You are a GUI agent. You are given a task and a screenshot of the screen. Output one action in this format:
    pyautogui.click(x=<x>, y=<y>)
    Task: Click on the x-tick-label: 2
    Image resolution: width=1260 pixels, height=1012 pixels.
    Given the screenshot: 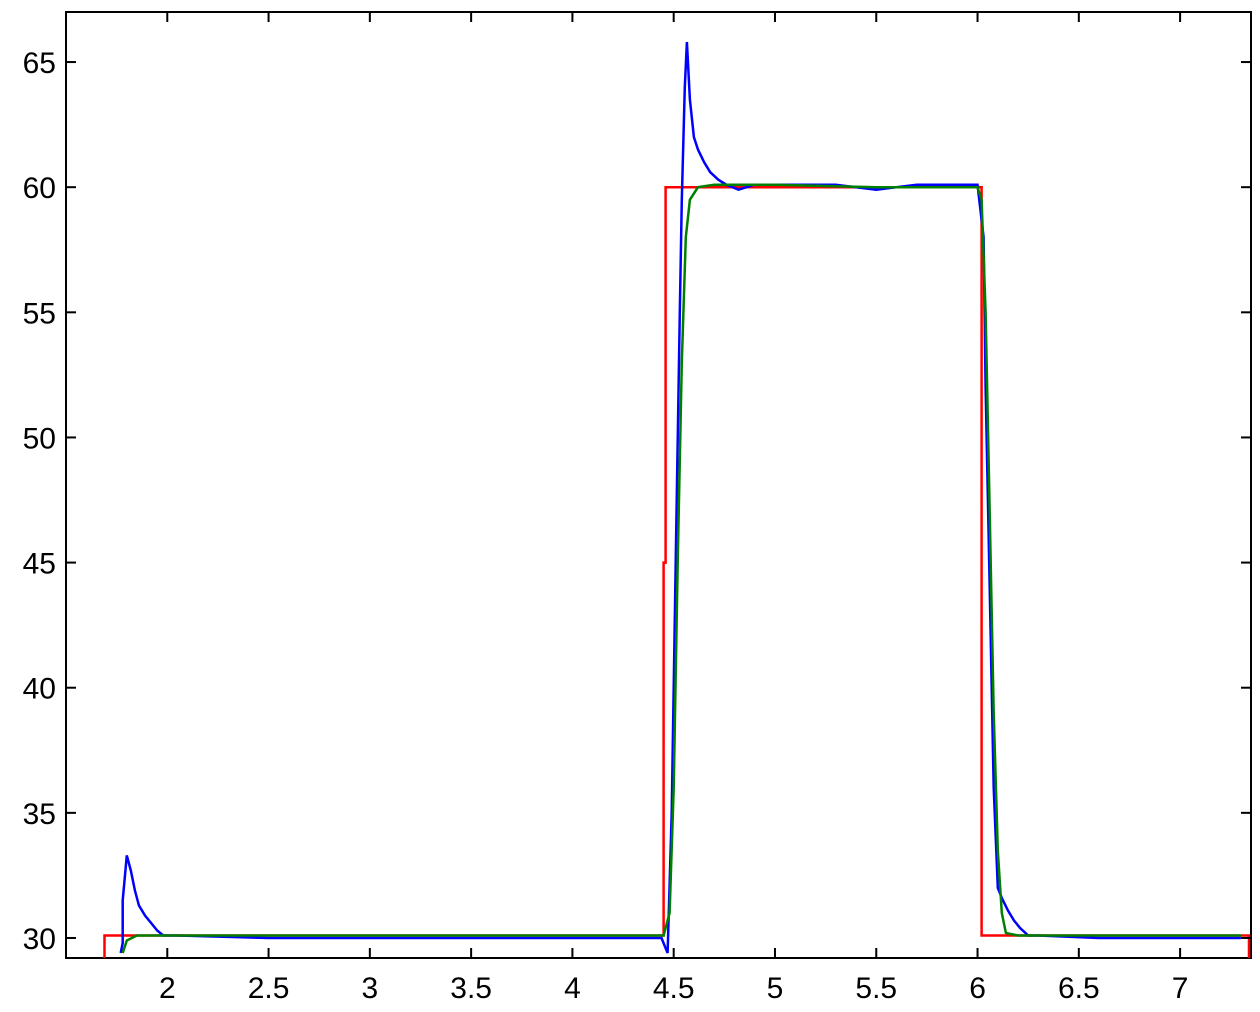 What is the action you would take?
    pyautogui.click(x=167, y=988)
    